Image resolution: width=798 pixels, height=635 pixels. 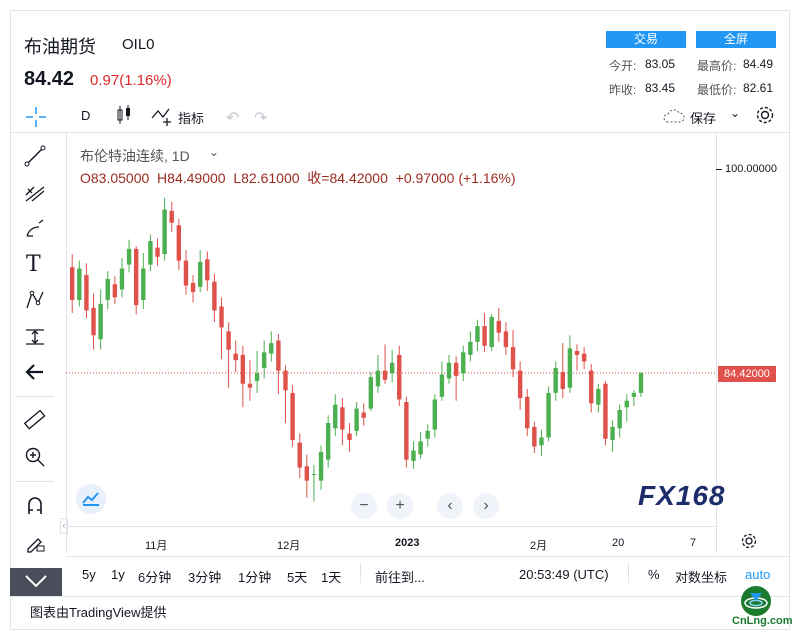 What do you see at coordinates (717, 66) in the screenshot?
I see `high-label: 最高价:` at bounding box center [717, 66].